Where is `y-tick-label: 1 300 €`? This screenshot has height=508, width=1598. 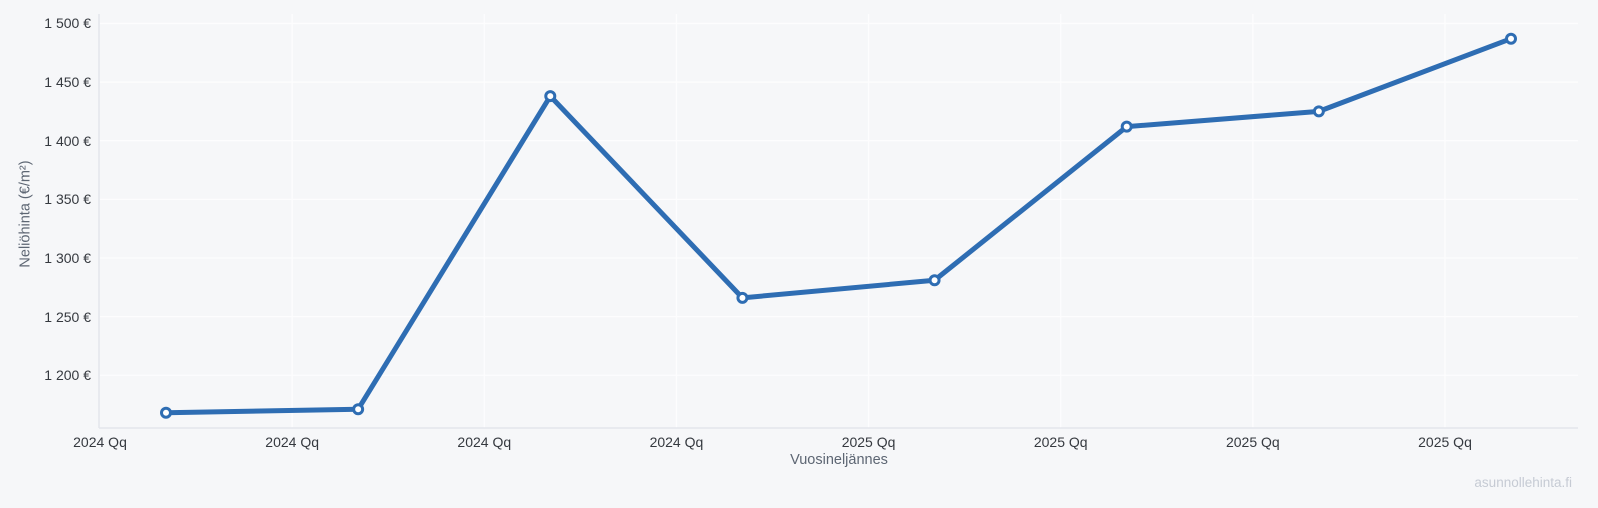
y-tick-label: 1 300 € is located at coordinates (67, 257).